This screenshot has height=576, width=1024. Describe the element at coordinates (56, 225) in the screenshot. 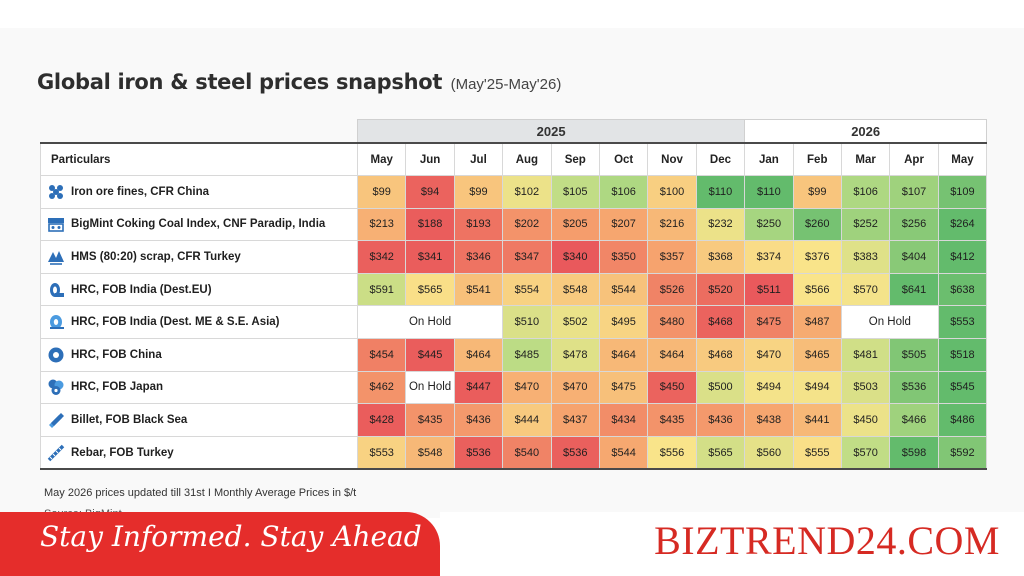

I see `coking-coal-icon` at that location.